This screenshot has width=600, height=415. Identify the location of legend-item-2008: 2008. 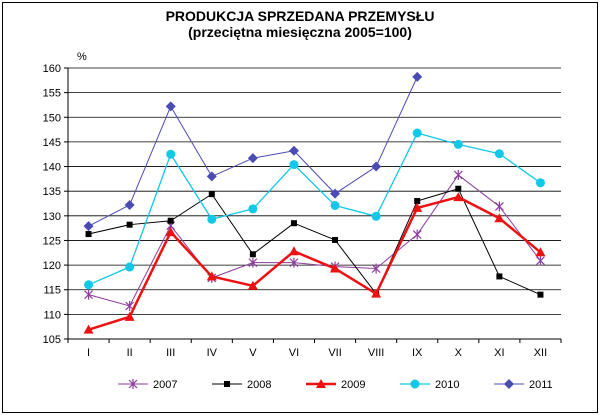
(241, 385).